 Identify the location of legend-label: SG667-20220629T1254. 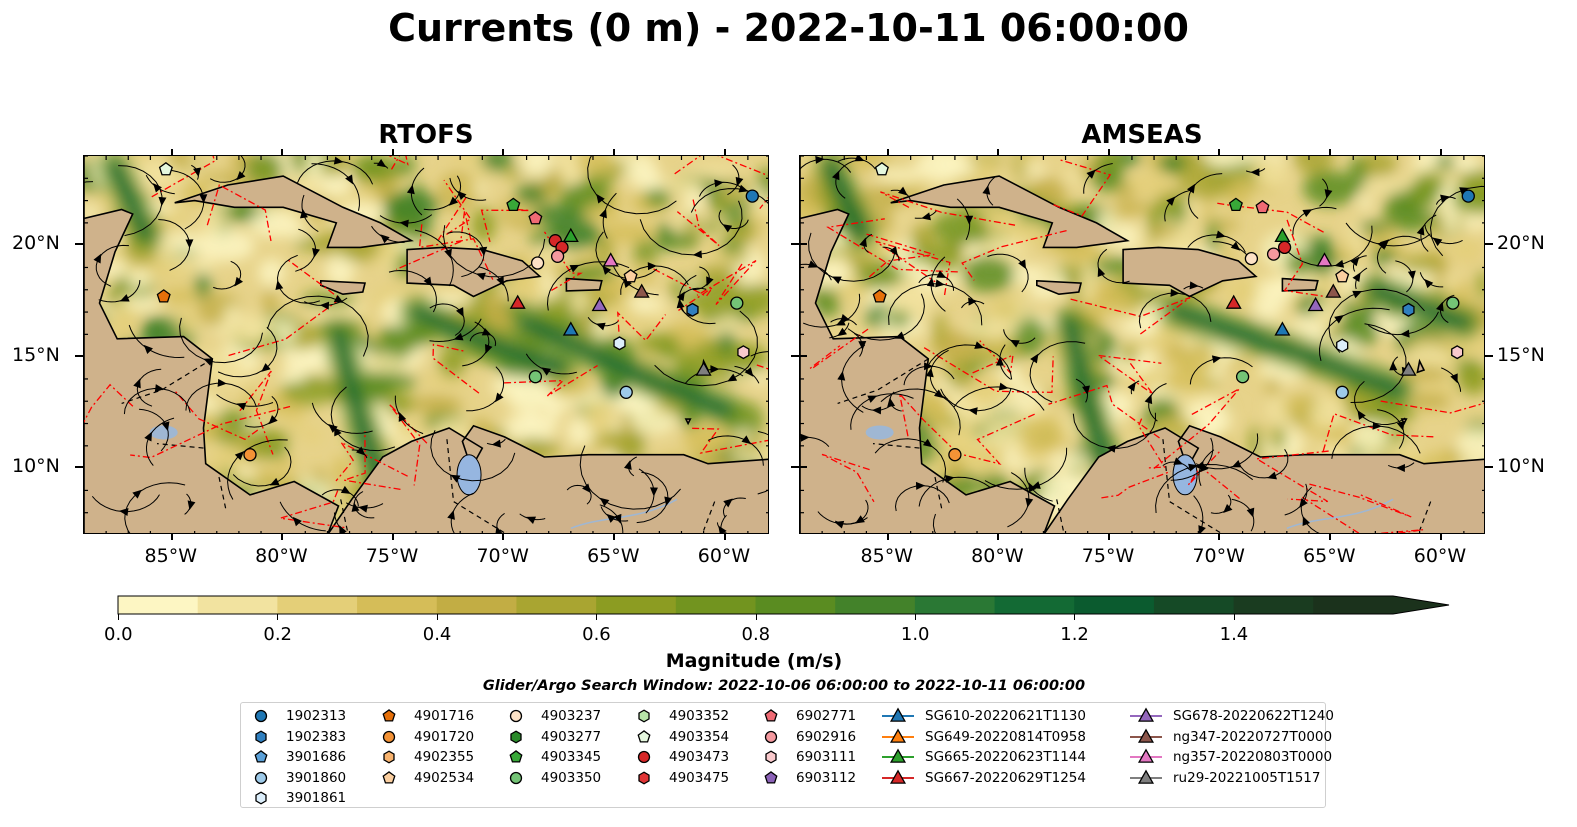
(1005, 777).